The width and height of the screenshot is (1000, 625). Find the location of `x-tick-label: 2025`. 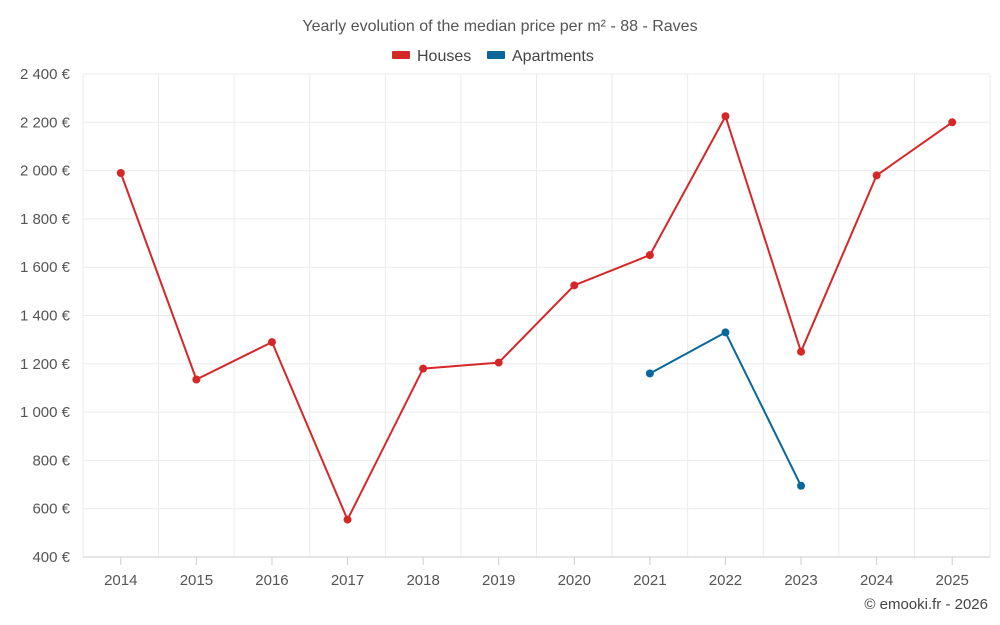

x-tick-label: 2025 is located at coordinates (952, 580).